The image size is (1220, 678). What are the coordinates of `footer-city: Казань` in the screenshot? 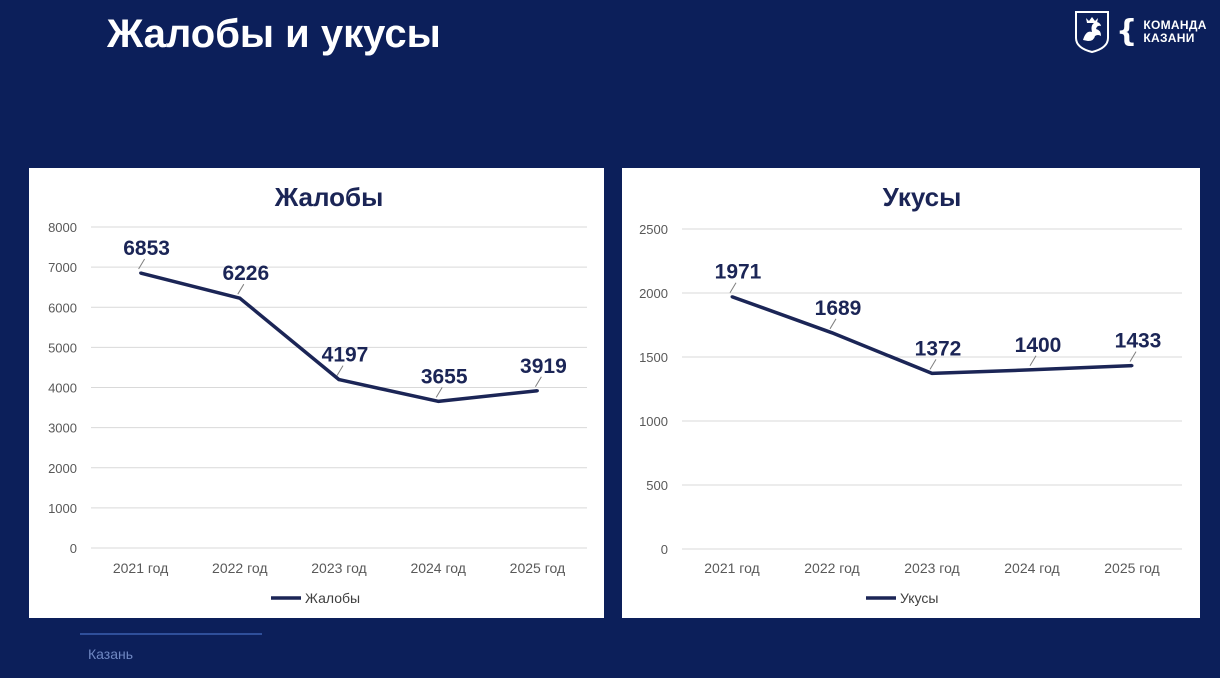 It's located at (111, 654).